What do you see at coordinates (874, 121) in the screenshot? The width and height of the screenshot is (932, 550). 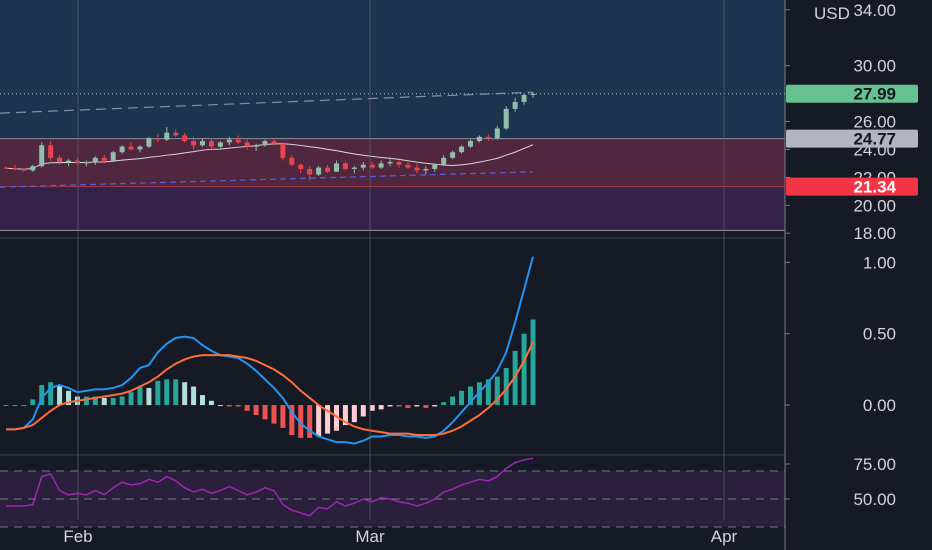 I see `price-tick-label: 26.00` at bounding box center [874, 121].